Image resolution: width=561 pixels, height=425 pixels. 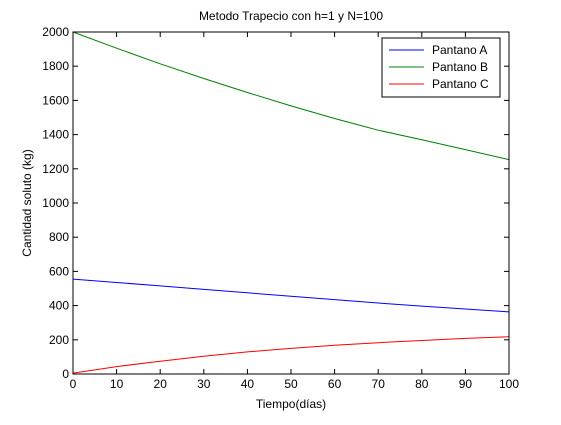 What do you see at coordinates (204, 384) in the screenshot?
I see `x-tick-label: 30` at bounding box center [204, 384].